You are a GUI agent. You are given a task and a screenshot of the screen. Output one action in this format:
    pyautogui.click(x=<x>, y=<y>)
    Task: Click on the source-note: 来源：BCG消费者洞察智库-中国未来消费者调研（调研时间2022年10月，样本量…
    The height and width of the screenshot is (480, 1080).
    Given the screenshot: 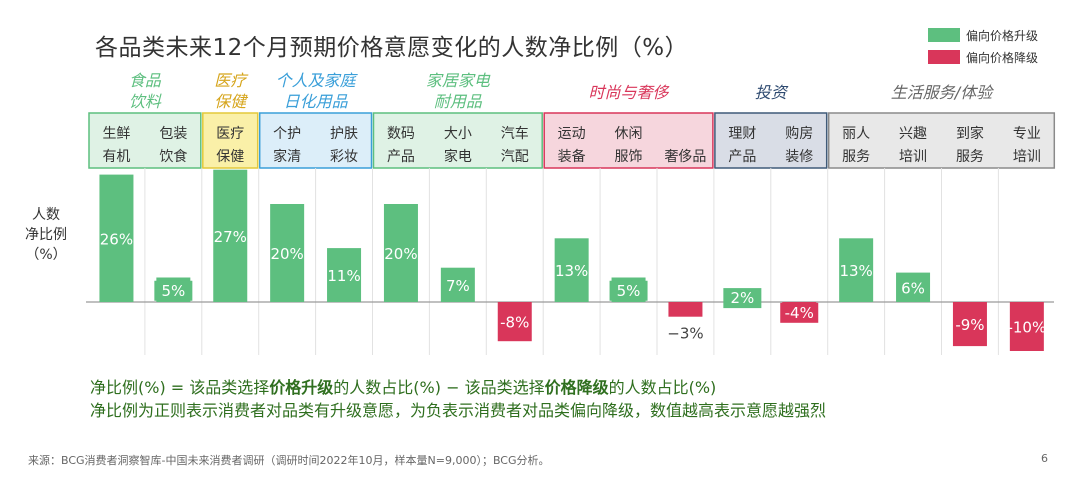 What is the action you would take?
    pyautogui.click(x=289, y=460)
    